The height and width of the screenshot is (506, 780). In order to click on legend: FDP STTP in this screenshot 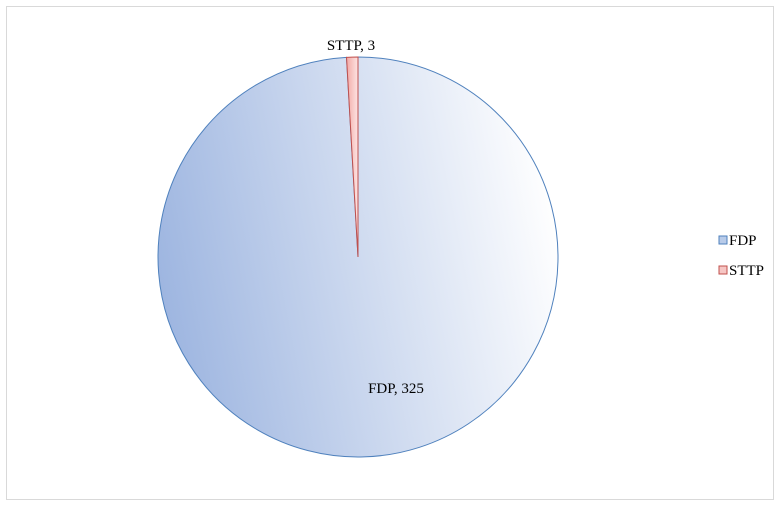, I will do `click(741, 256)`.